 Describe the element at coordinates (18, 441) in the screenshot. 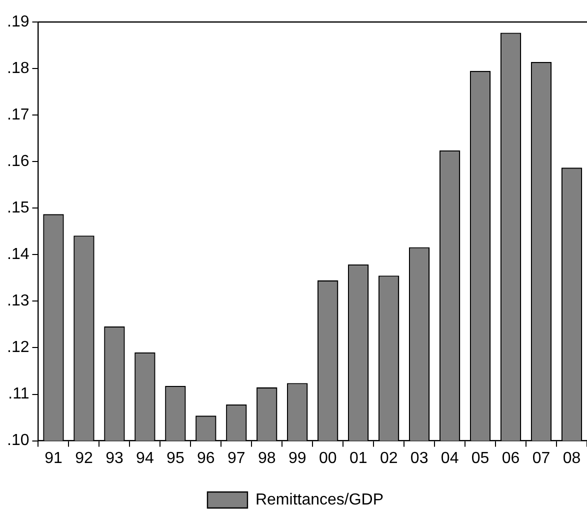

I see `y-tick-label: .10` at that location.